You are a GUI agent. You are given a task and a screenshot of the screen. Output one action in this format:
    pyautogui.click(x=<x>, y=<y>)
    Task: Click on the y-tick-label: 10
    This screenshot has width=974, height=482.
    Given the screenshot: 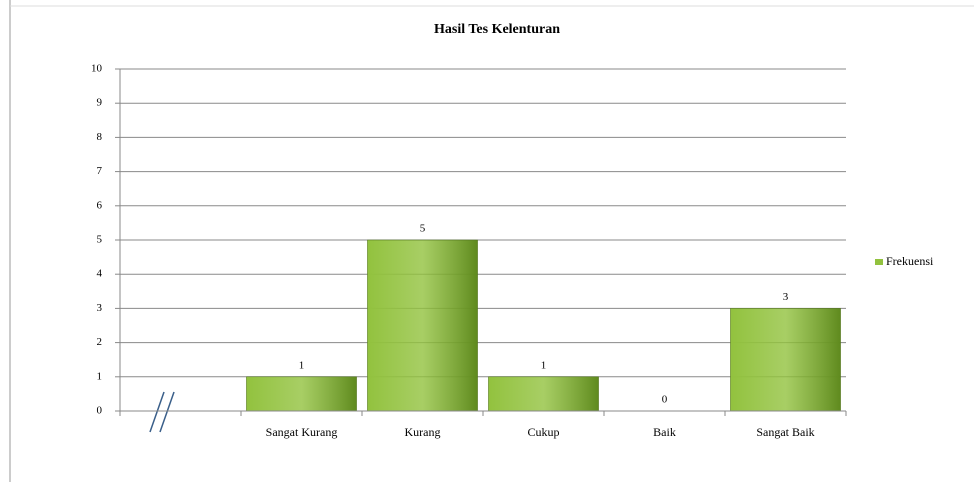 What is the action you would take?
    pyautogui.click(x=97, y=69)
    